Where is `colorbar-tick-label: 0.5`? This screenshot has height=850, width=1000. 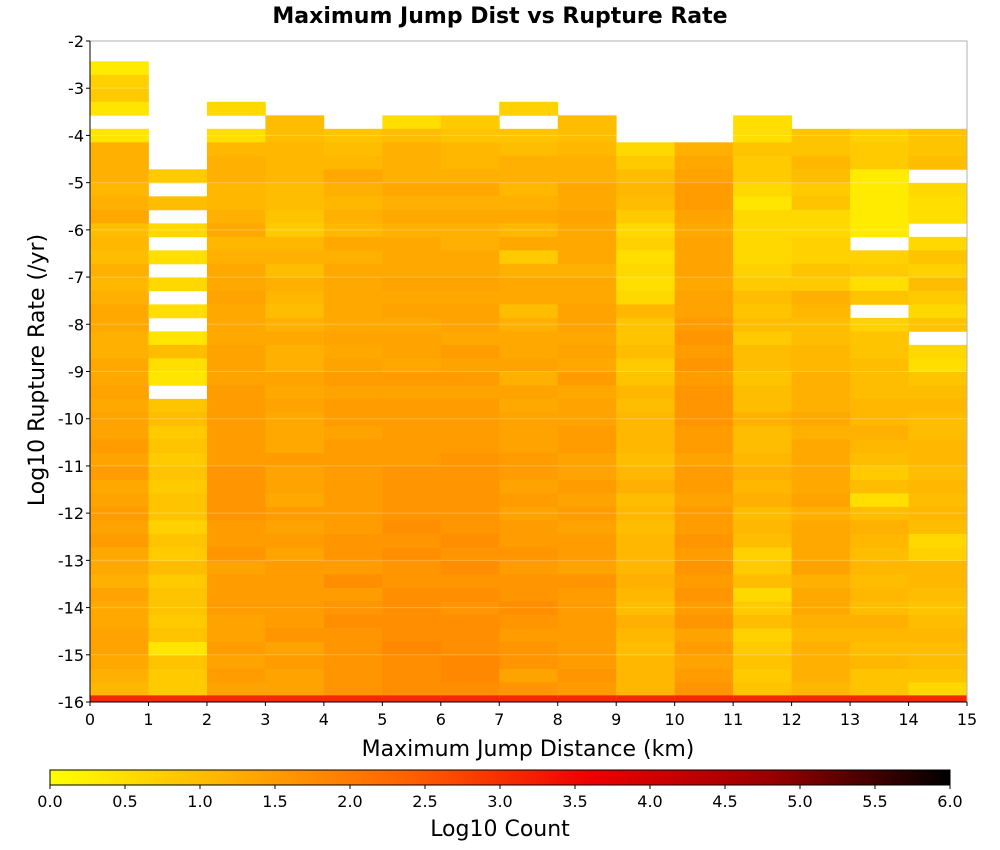 colorbar-tick-label: 0.5 is located at coordinates (124, 801).